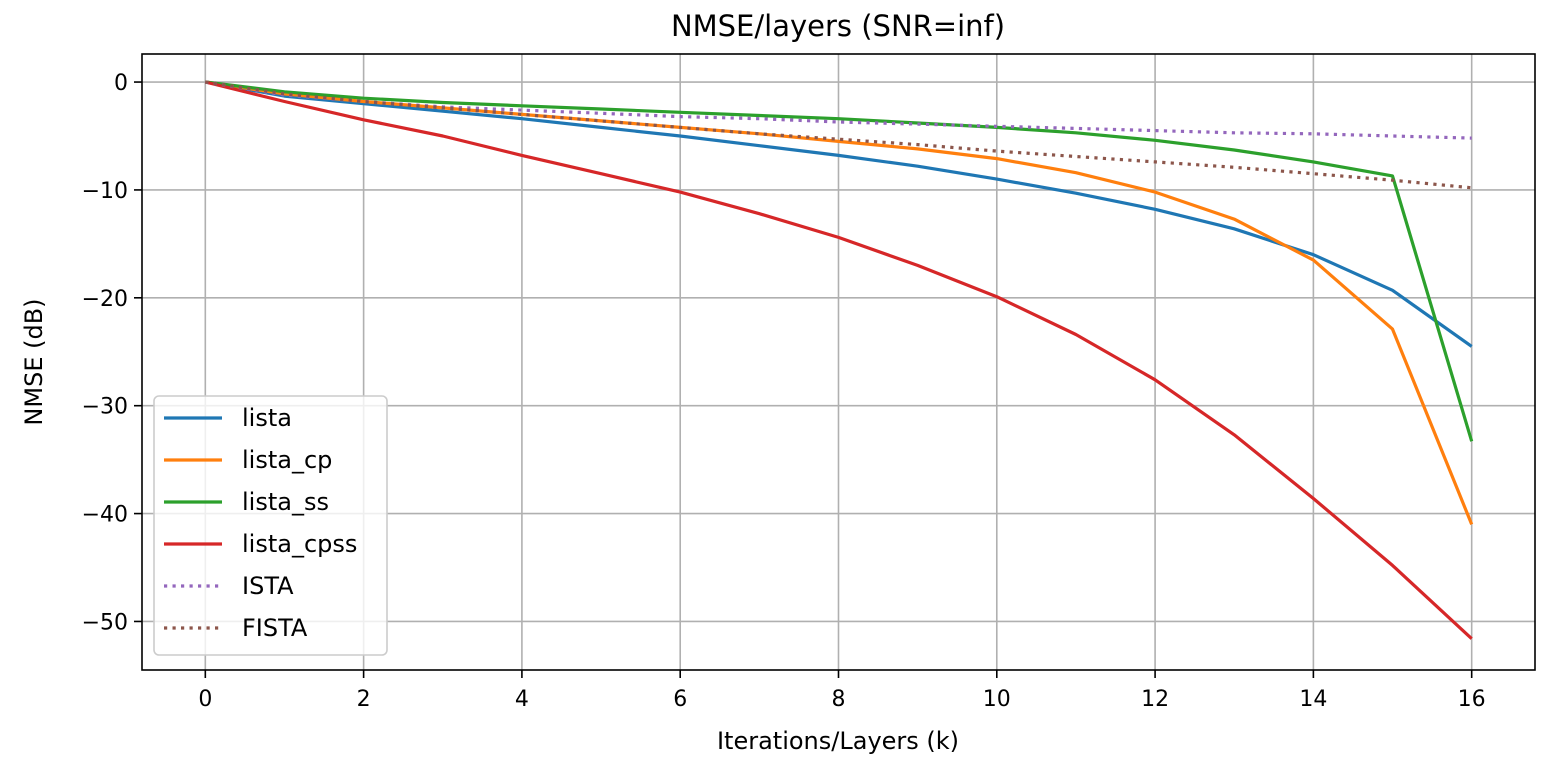 Image resolution: width=1552 pixels, height=774 pixels. What do you see at coordinates (1155, 699) in the screenshot?
I see `x-tick-label: 12` at bounding box center [1155, 699].